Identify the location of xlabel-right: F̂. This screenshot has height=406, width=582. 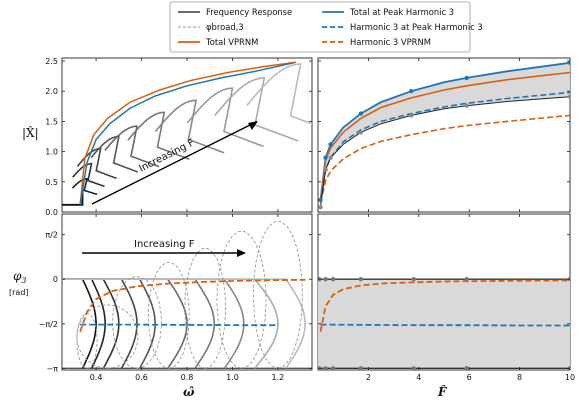
(442, 391).